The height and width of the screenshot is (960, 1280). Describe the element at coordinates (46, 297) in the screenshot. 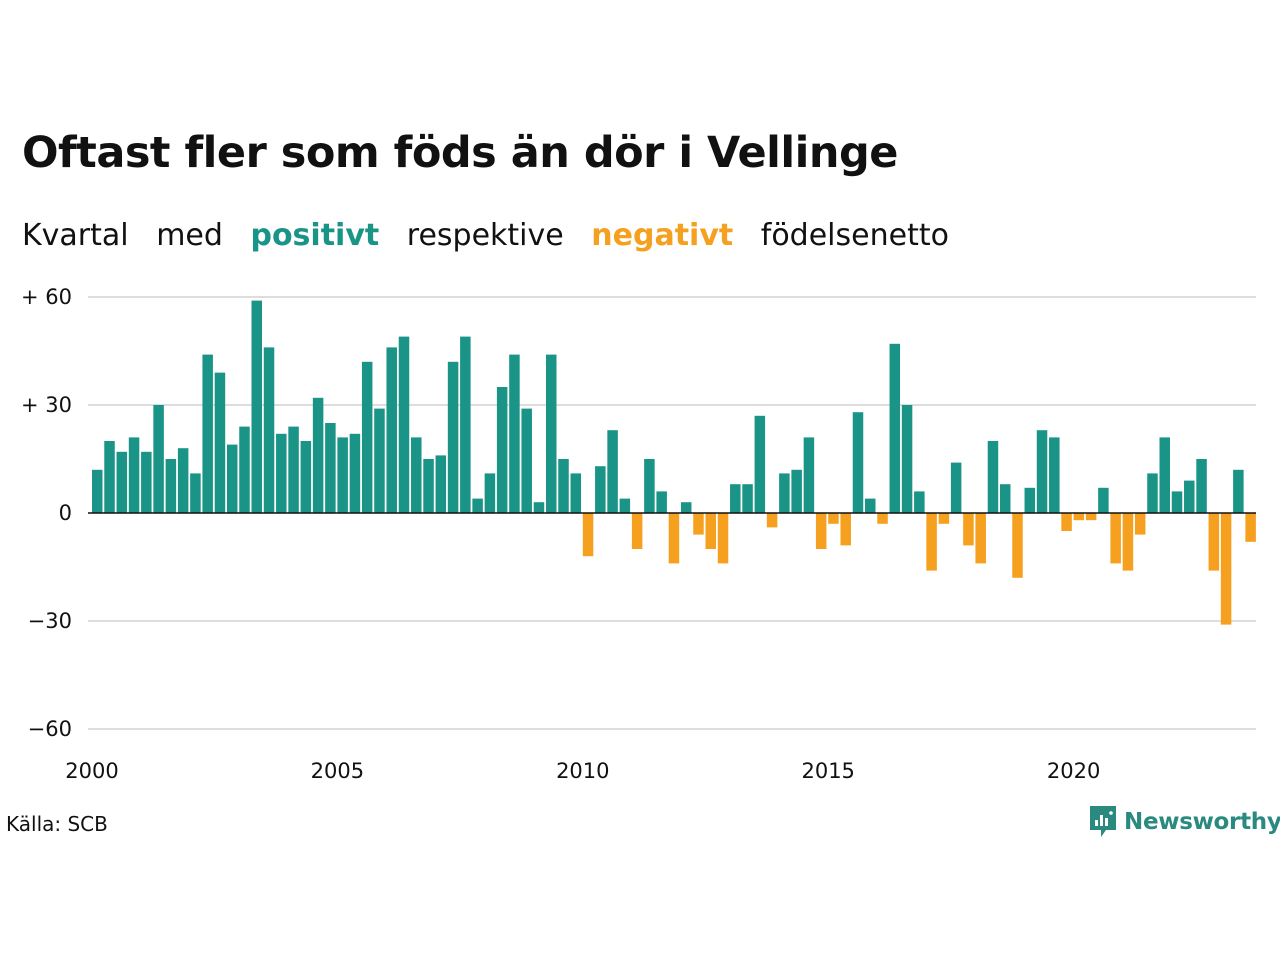

I see `y-tick-label: + 60` at that location.